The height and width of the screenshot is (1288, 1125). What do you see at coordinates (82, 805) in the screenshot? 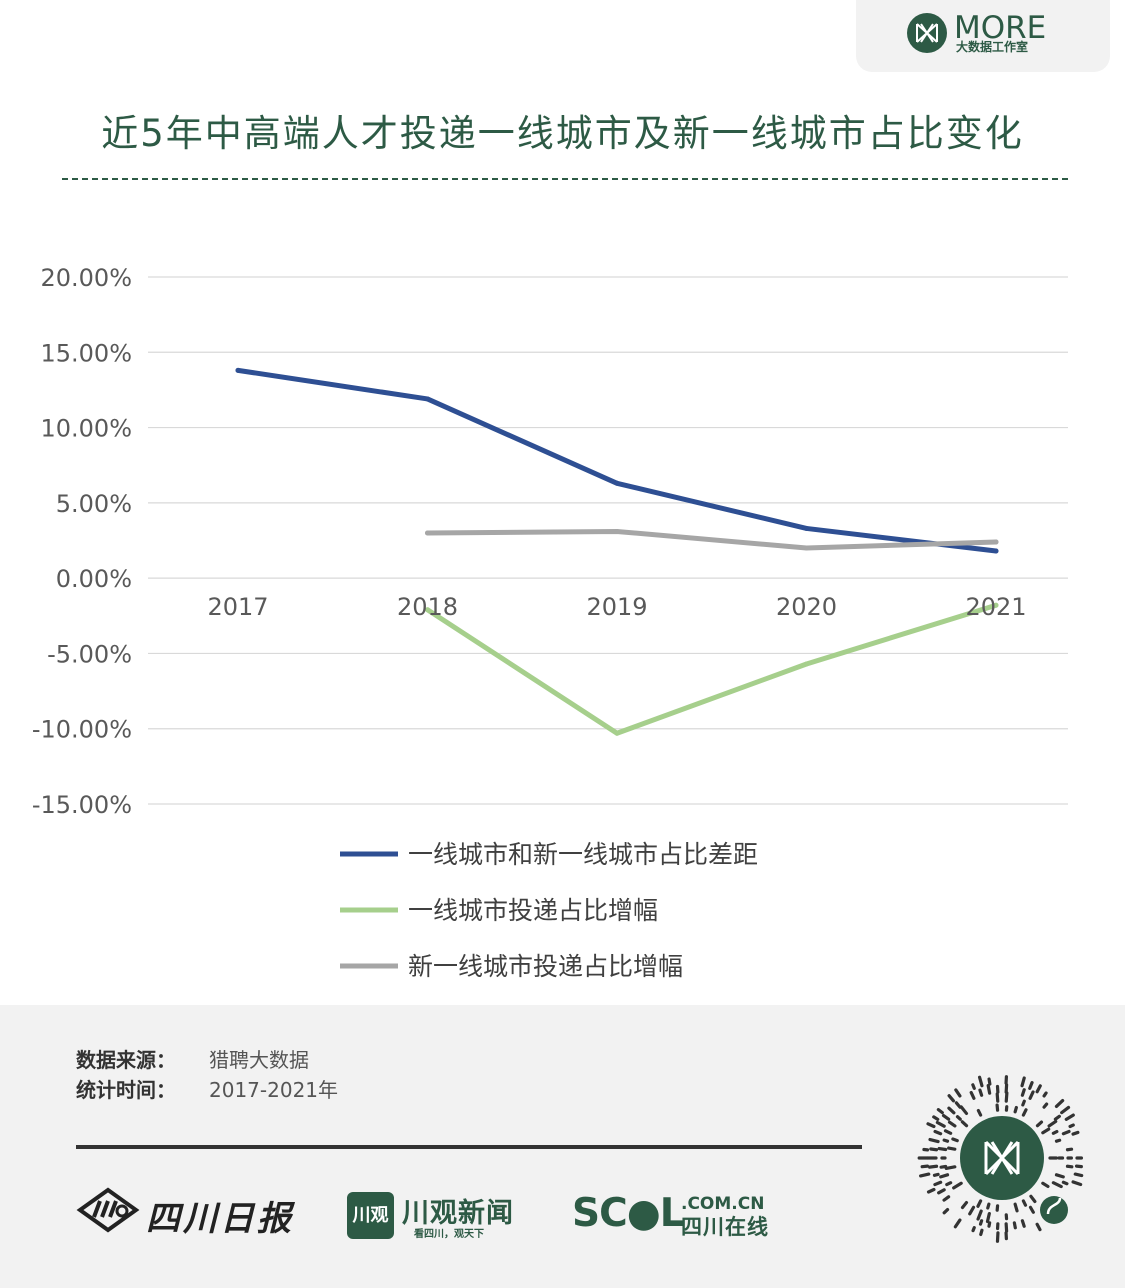
I see `y-tick-label: -15.00%` at bounding box center [82, 805].